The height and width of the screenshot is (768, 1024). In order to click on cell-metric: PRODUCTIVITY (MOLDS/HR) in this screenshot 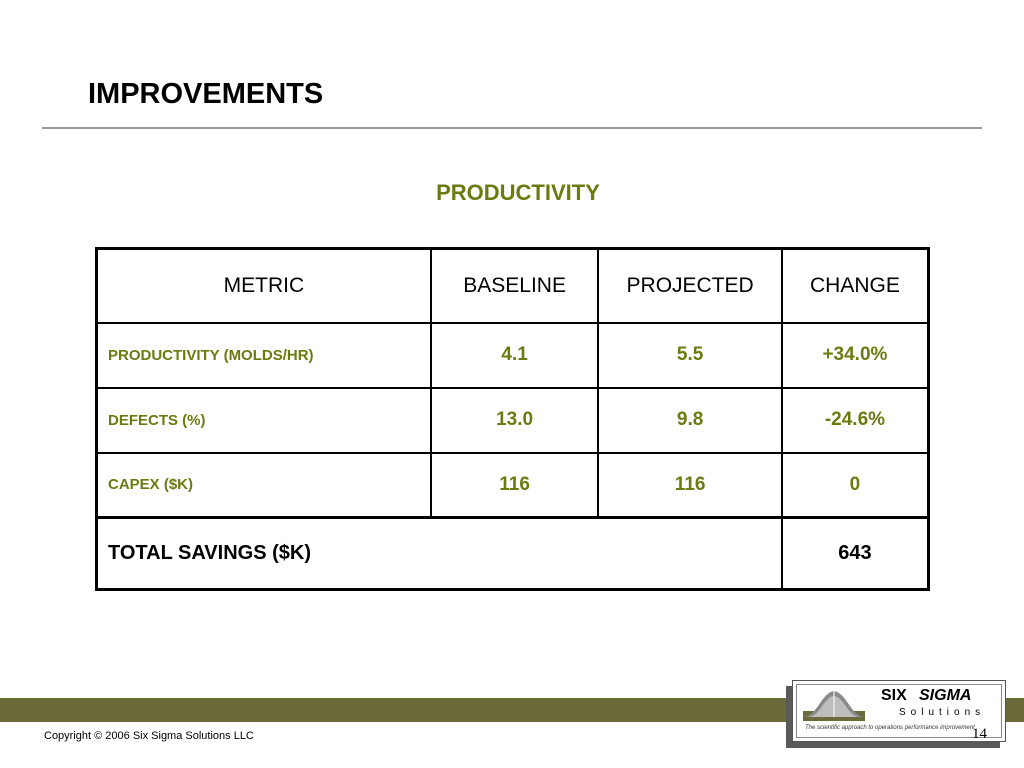, I will do `click(263, 355)`.